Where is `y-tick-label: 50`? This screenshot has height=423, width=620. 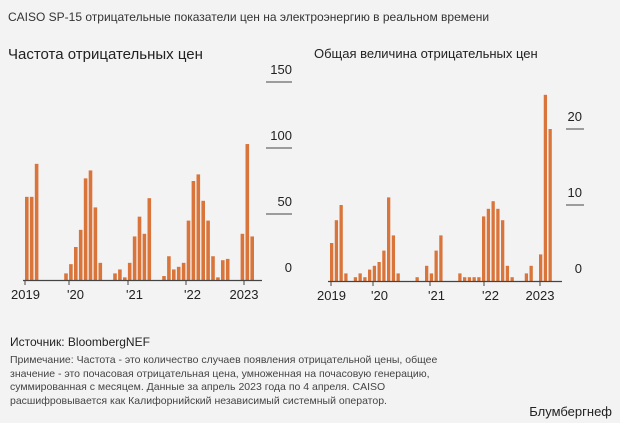
y-tick-label: 50 is located at coordinates (285, 201).